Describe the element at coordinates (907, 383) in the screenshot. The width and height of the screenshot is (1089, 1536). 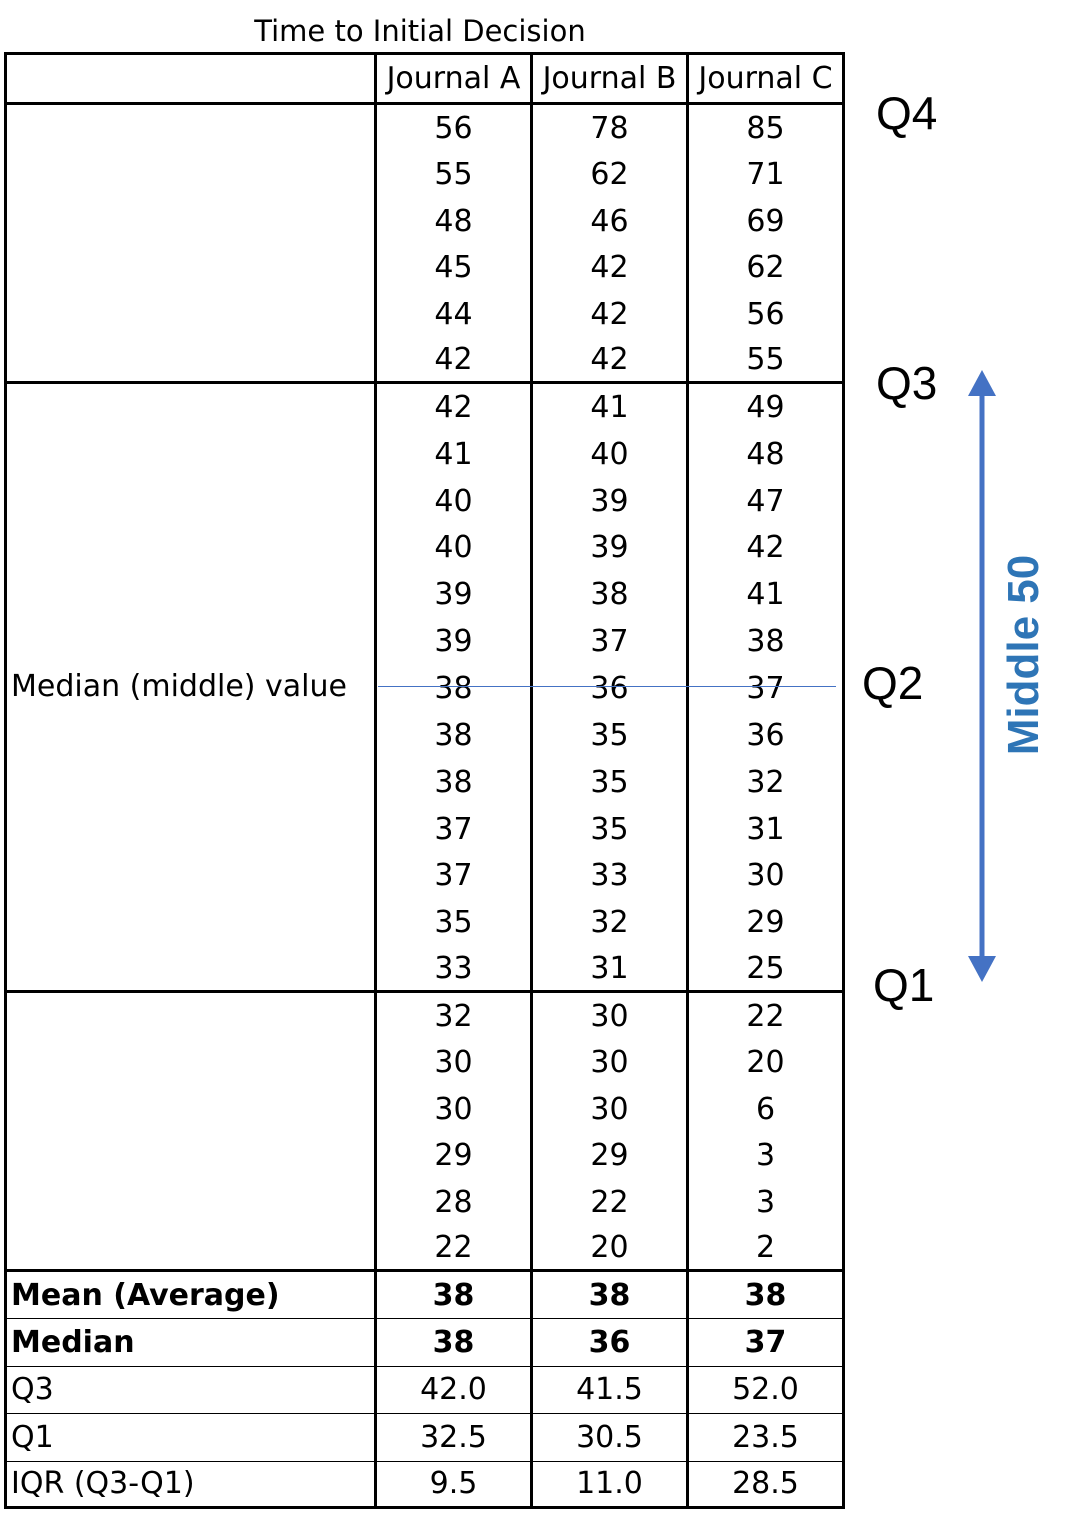
I see `q3-label: Q3` at that location.